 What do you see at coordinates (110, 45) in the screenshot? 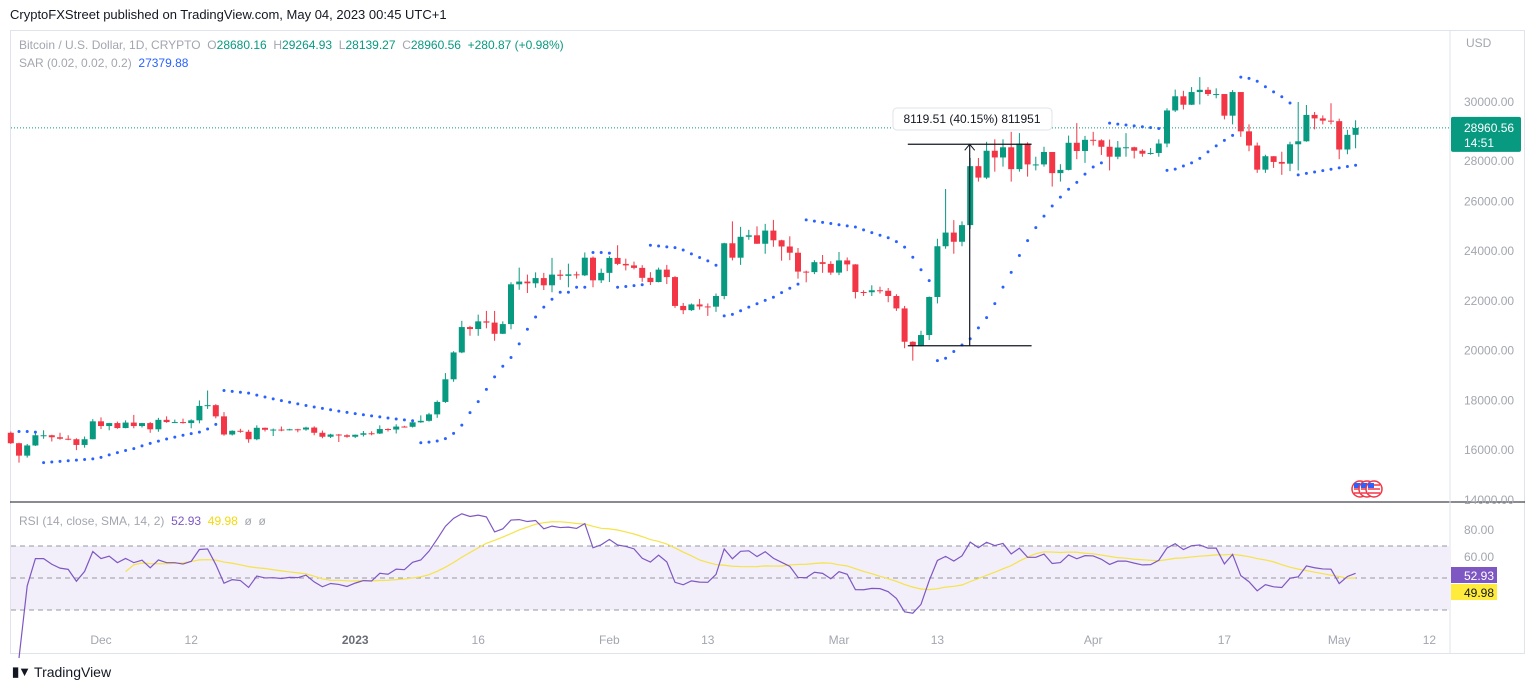
I see `symbol-title: Bitcoin / U.S. Dollar, 1D, CRYPTO` at bounding box center [110, 45].